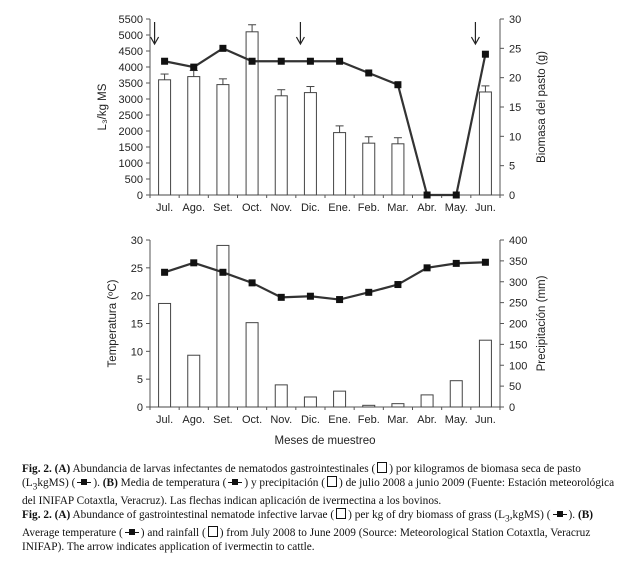 This screenshot has width=637, height=562. Describe the element at coordinates (518, 241) in the screenshot. I see `chart2-right-tick-label: 400` at that location.